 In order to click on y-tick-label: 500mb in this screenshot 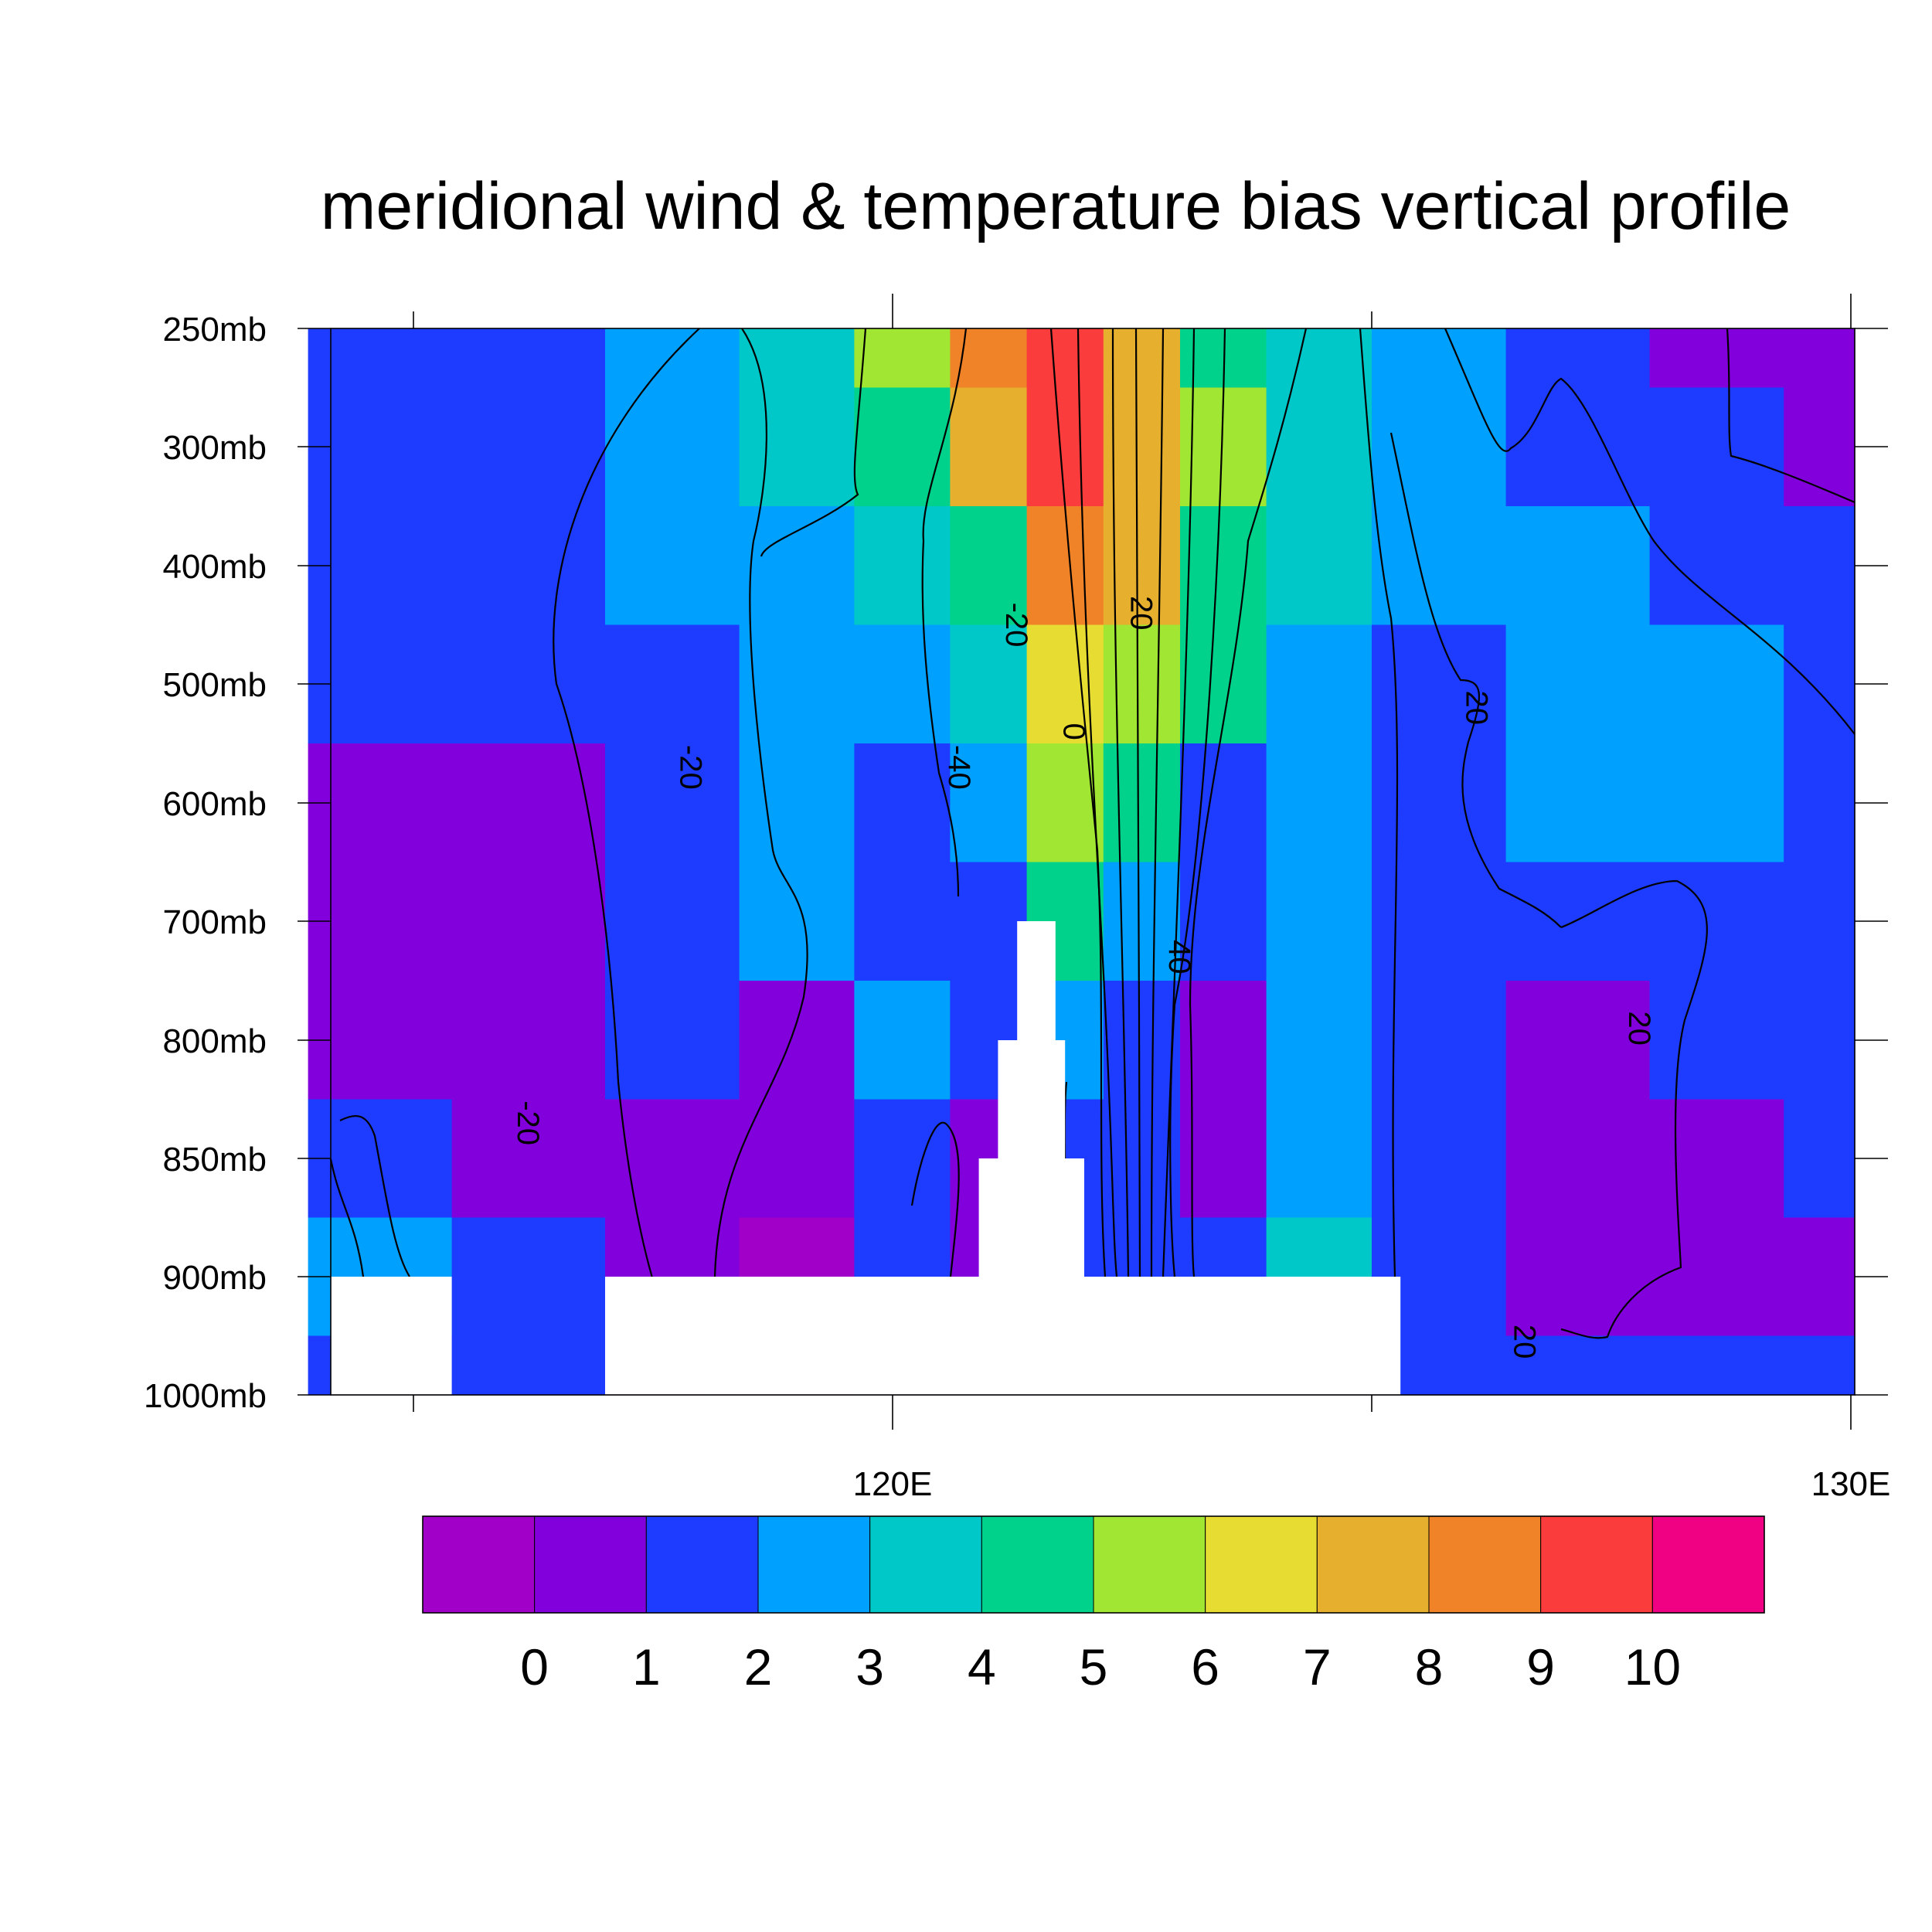, I will do `click(214, 685)`.